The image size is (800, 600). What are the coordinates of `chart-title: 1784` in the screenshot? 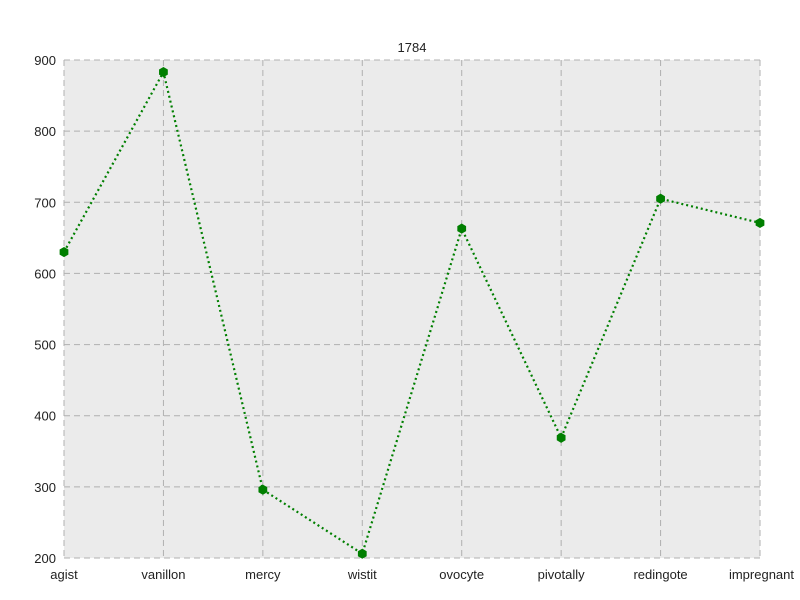 It's located at (412, 47).